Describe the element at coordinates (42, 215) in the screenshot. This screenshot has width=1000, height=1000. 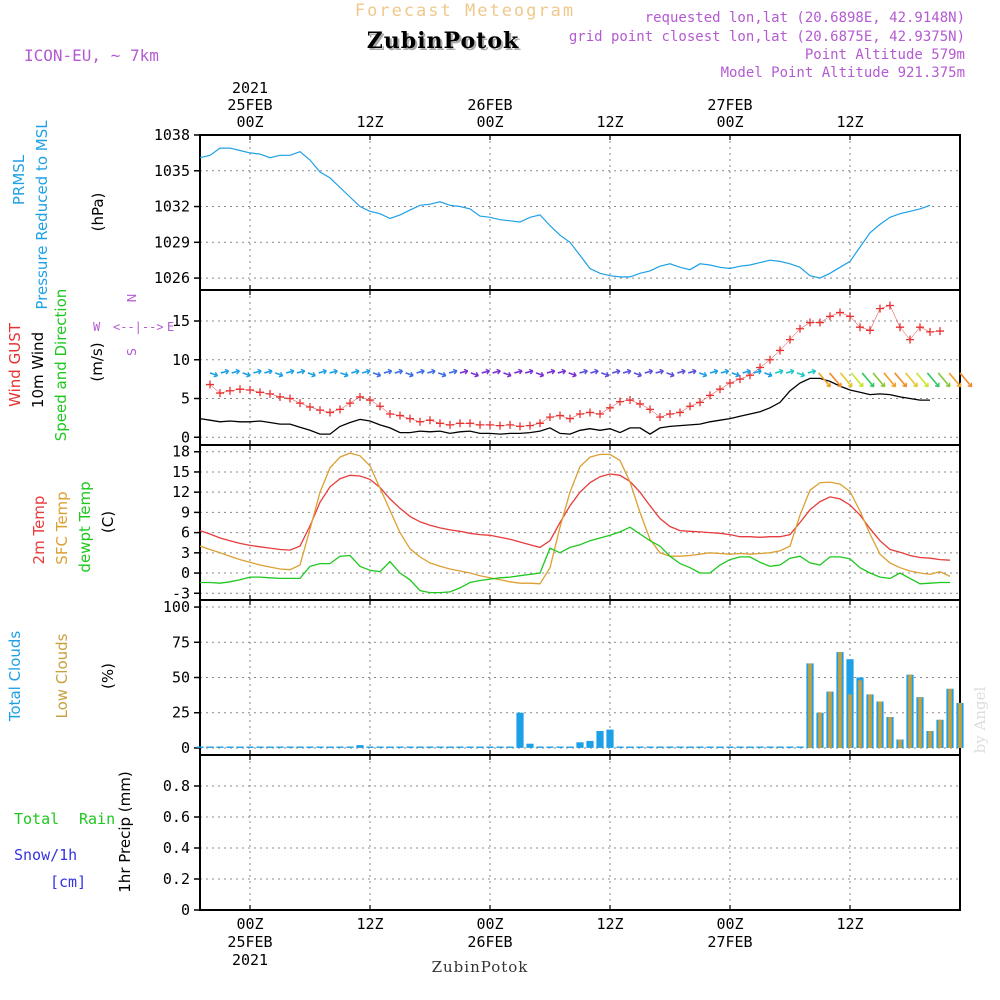
I see `pressure-label-msl: Pressure Reduced to MSL` at that location.